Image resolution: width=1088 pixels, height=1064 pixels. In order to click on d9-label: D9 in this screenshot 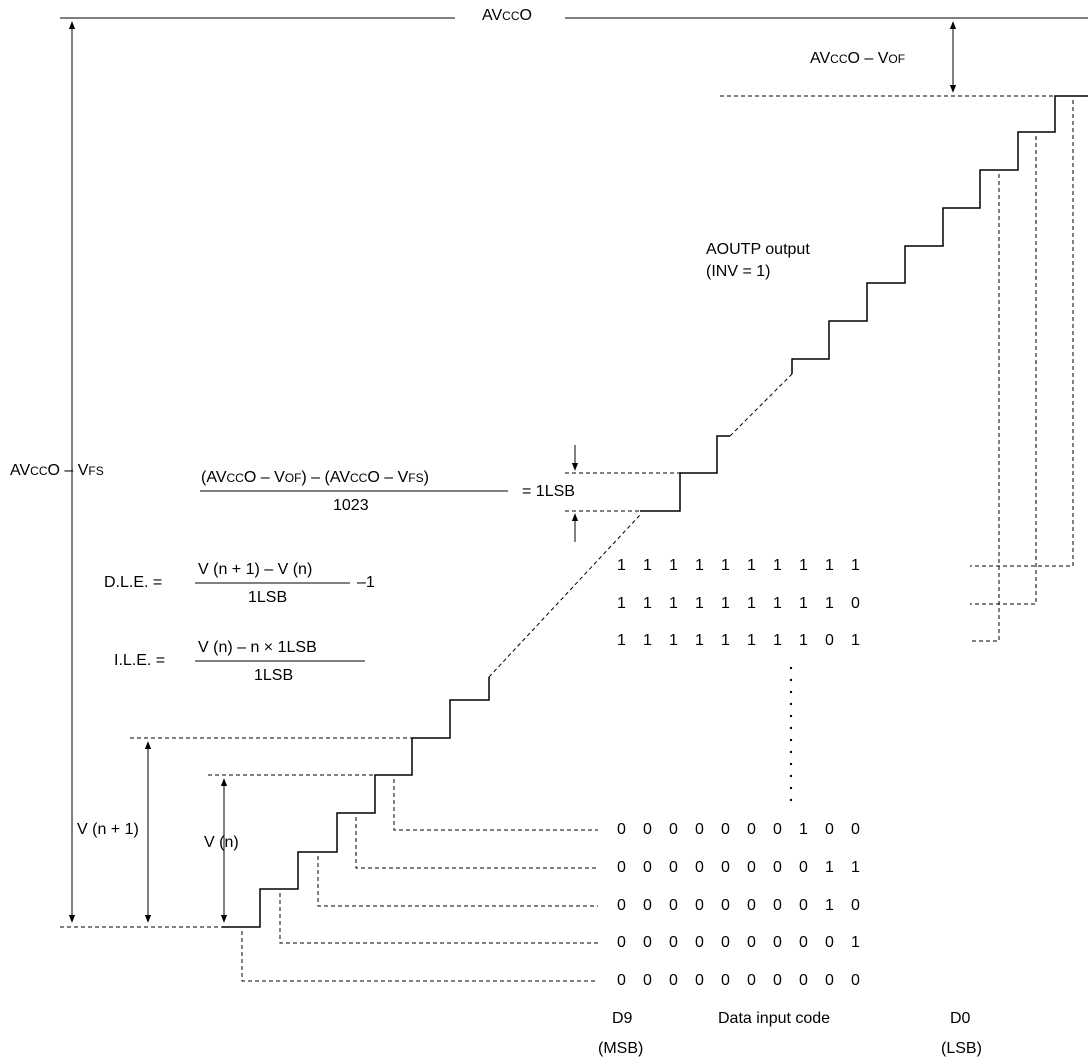, I will do `click(622, 1018)`.